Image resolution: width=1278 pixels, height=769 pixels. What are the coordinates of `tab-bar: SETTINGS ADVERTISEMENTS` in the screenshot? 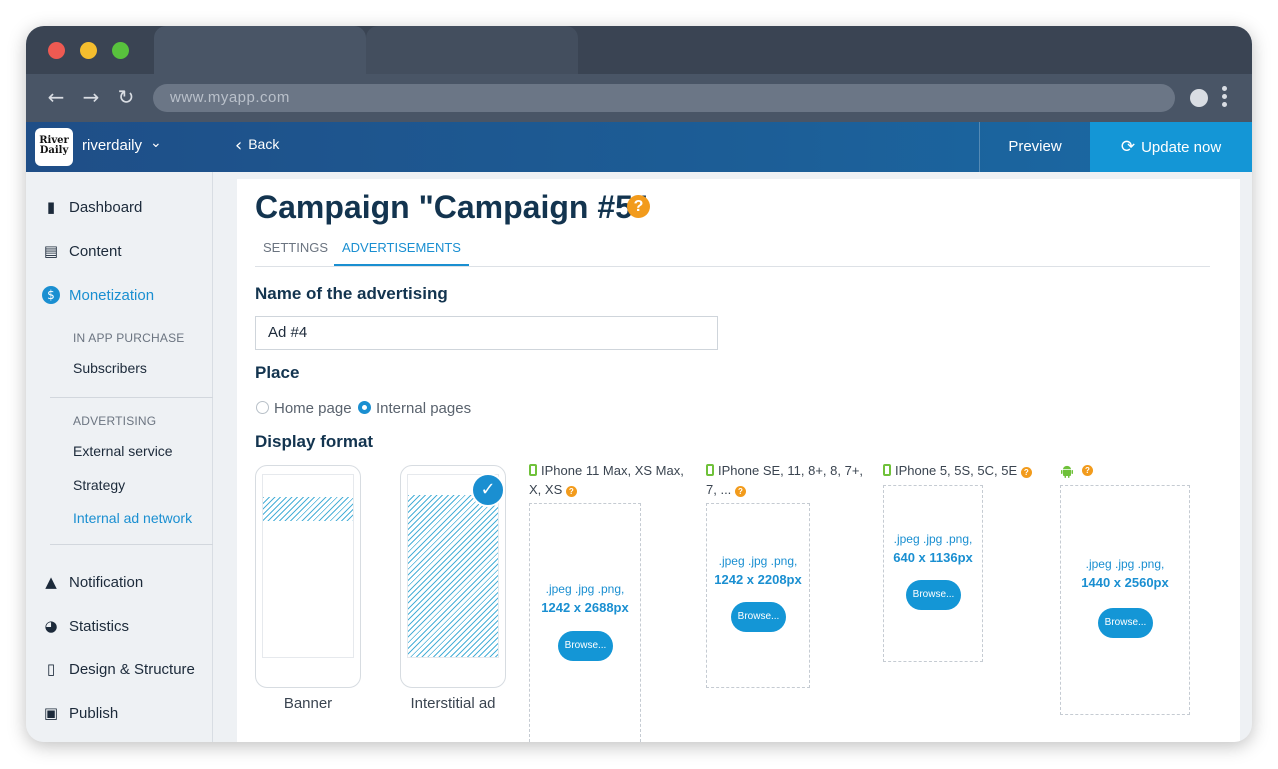 It's located at (732, 253).